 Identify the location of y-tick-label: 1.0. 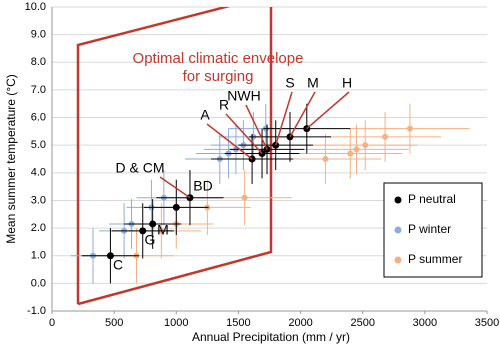
(38, 256).